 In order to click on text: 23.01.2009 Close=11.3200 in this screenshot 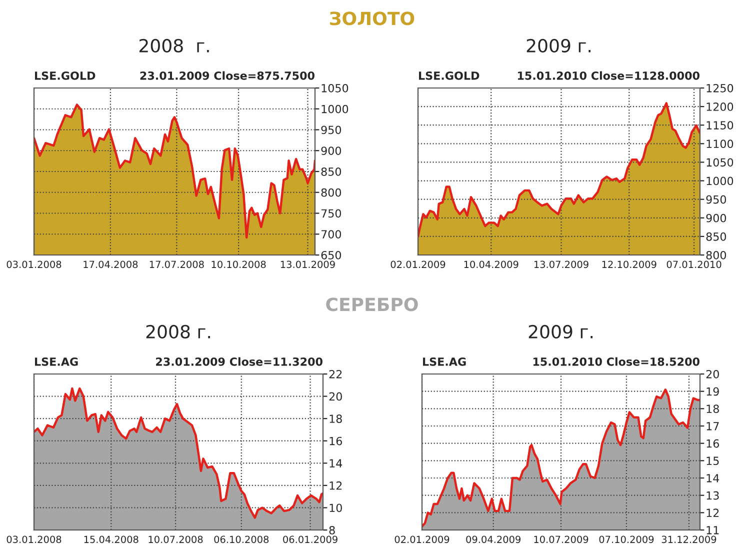, I will do `click(239, 361)`.